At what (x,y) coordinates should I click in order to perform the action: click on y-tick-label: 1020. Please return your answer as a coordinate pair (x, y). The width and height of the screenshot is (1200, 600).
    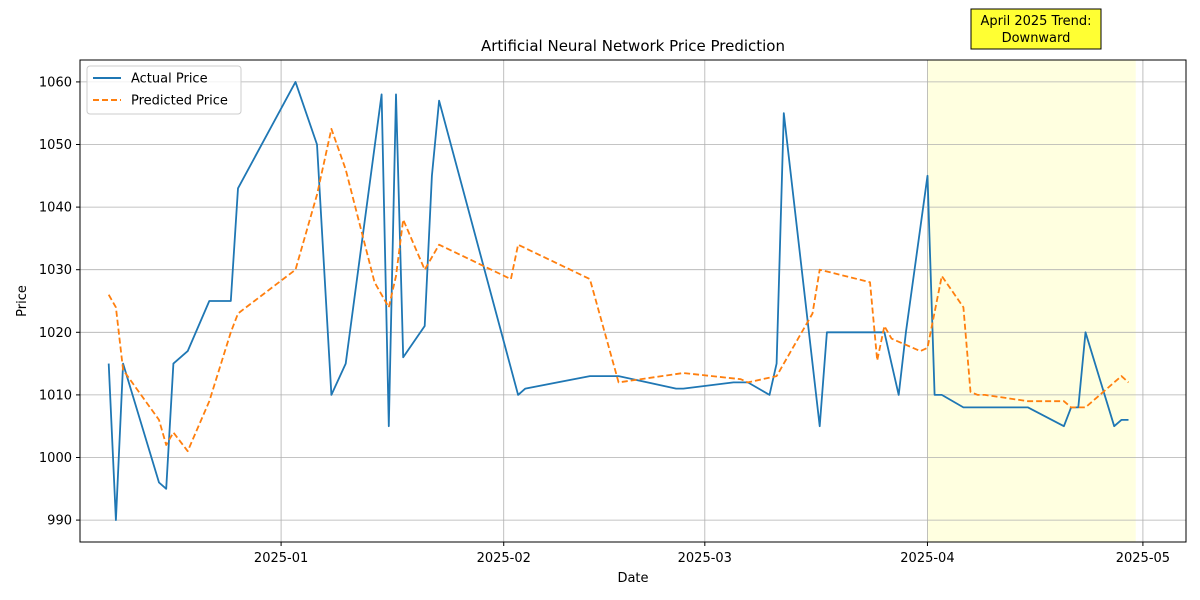
    Looking at the image, I should click on (55, 333).